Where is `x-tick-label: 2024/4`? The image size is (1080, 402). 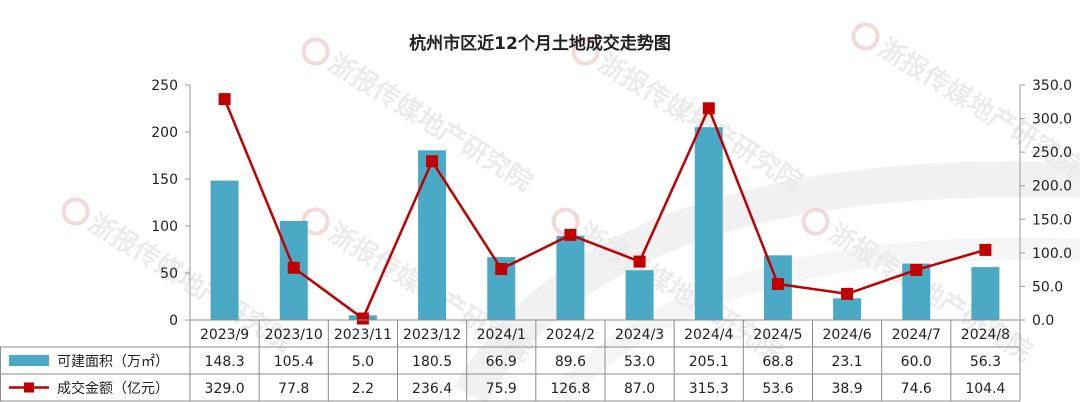
x-tick-label: 2024/4 is located at coordinates (708, 335).